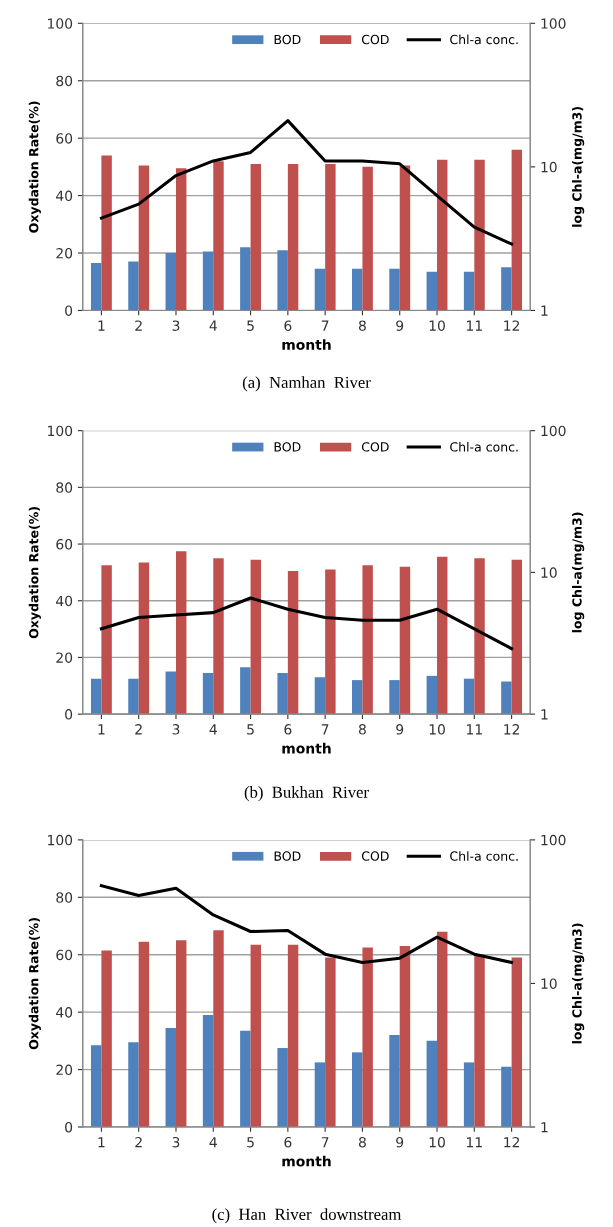  I want to click on text: (c) Han River downstream, so click(307, 1216).